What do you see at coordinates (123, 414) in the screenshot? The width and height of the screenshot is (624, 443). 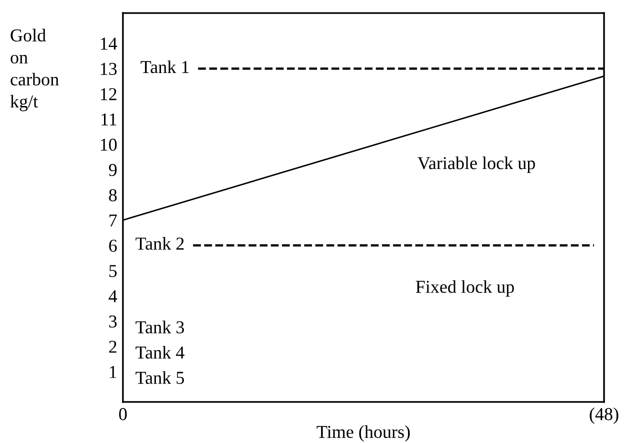 I see `x-tick-label: 0` at bounding box center [123, 414].